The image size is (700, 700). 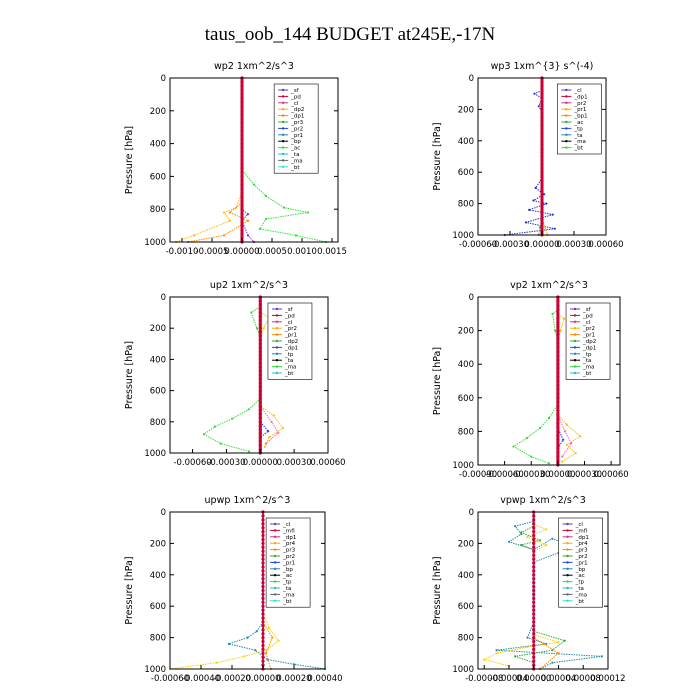 What do you see at coordinates (287, 570) in the screenshot?
I see `legend-entry: _bp` at bounding box center [287, 570].